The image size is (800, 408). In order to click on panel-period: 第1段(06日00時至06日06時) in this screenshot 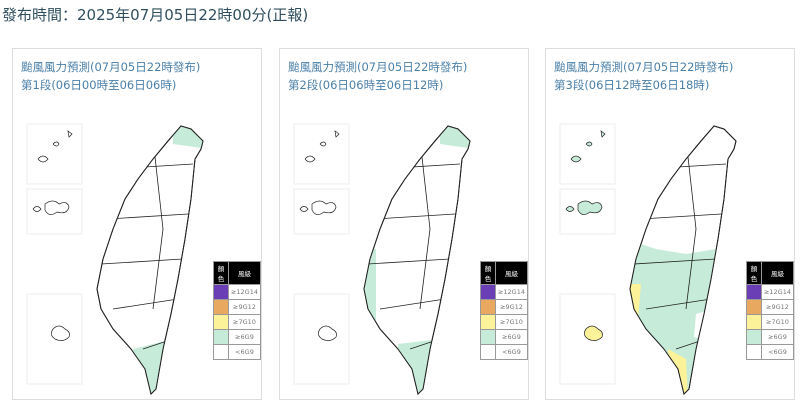, I will do `click(99, 85)`.